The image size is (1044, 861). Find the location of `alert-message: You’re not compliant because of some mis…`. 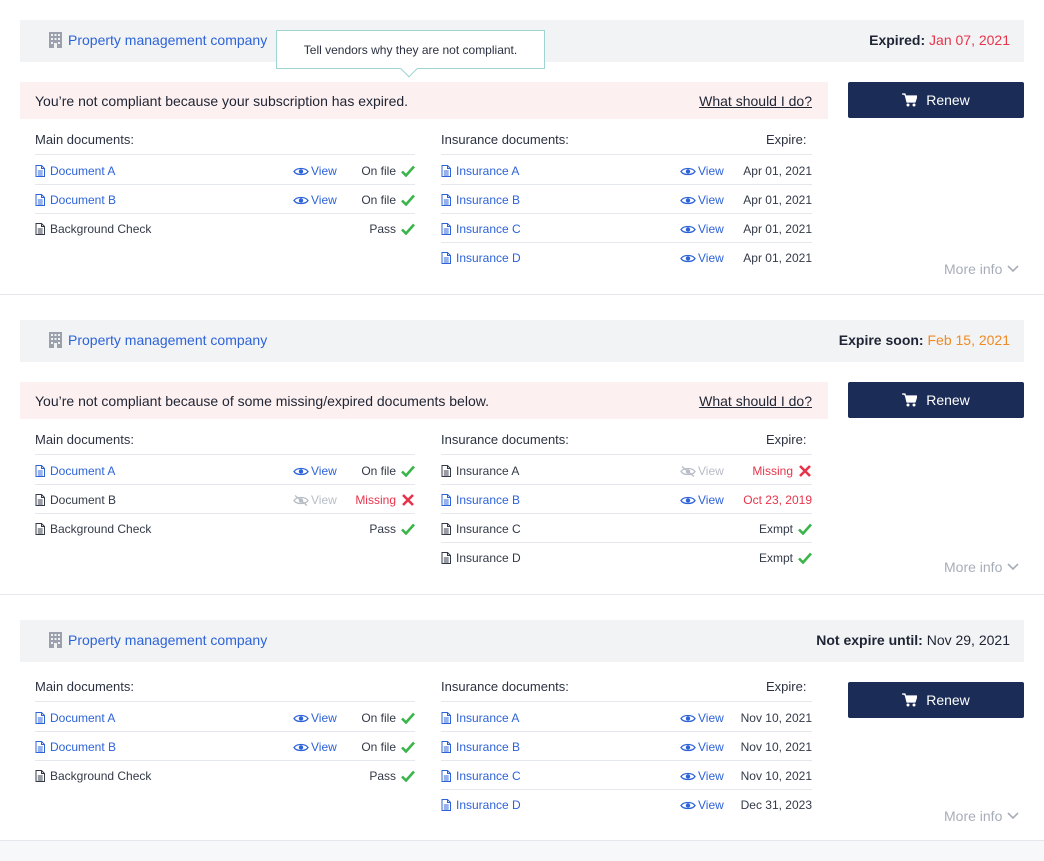

alert-message: You’re not compliant because of some mis… is located at coordinates (262, 401).